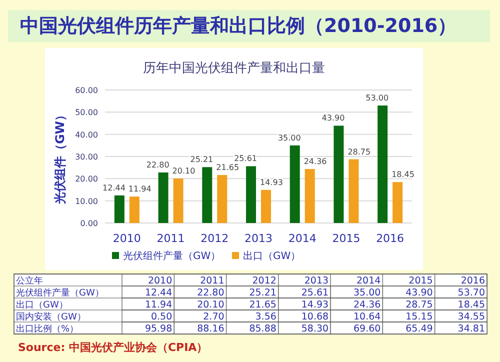 The image size is (500, 362). I want to click on chart-subtitle: 历年中国光伏组件产量和出口量, so click(234, 68).